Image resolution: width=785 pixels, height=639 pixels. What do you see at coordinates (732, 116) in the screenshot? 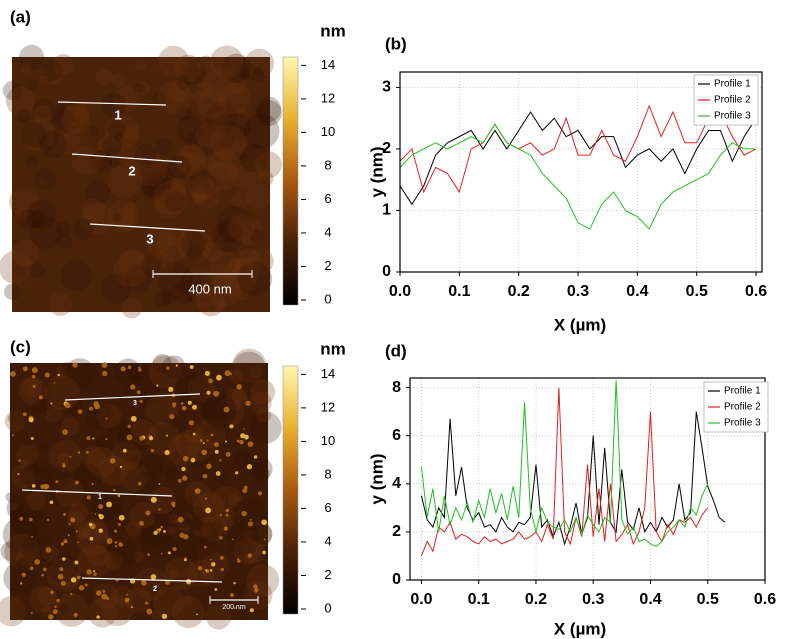
I see `legend-label: Profile 3` at bounding box center [732, 116].